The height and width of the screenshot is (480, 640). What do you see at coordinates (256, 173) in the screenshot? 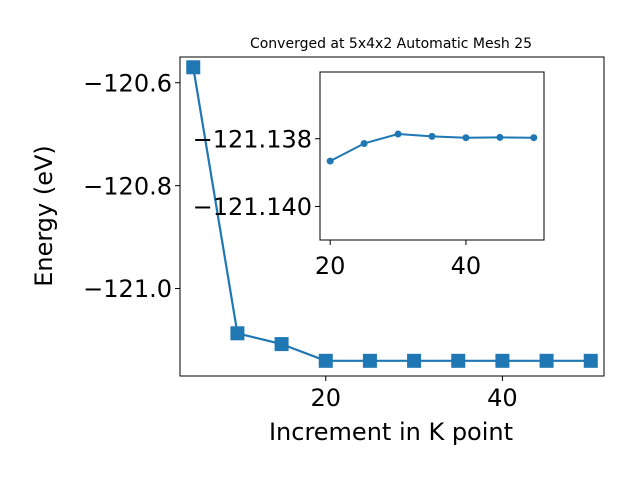
I see `inset-y-ticks: −121.140 −121.138` at bounding box center [256, 173].